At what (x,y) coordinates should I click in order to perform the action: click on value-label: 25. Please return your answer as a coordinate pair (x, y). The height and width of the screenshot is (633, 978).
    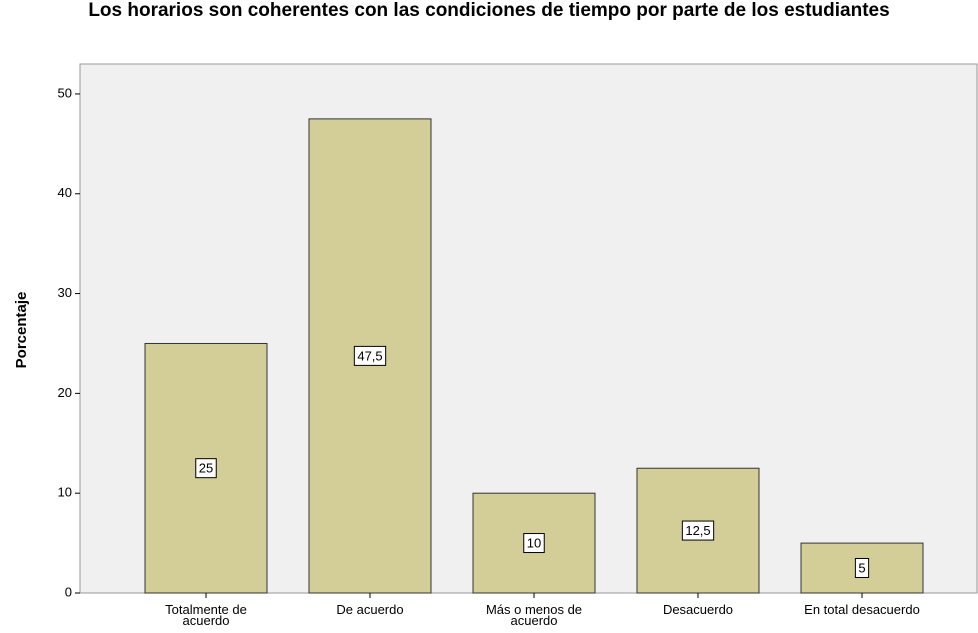
    Looking at the image, I should click on (206, 468).